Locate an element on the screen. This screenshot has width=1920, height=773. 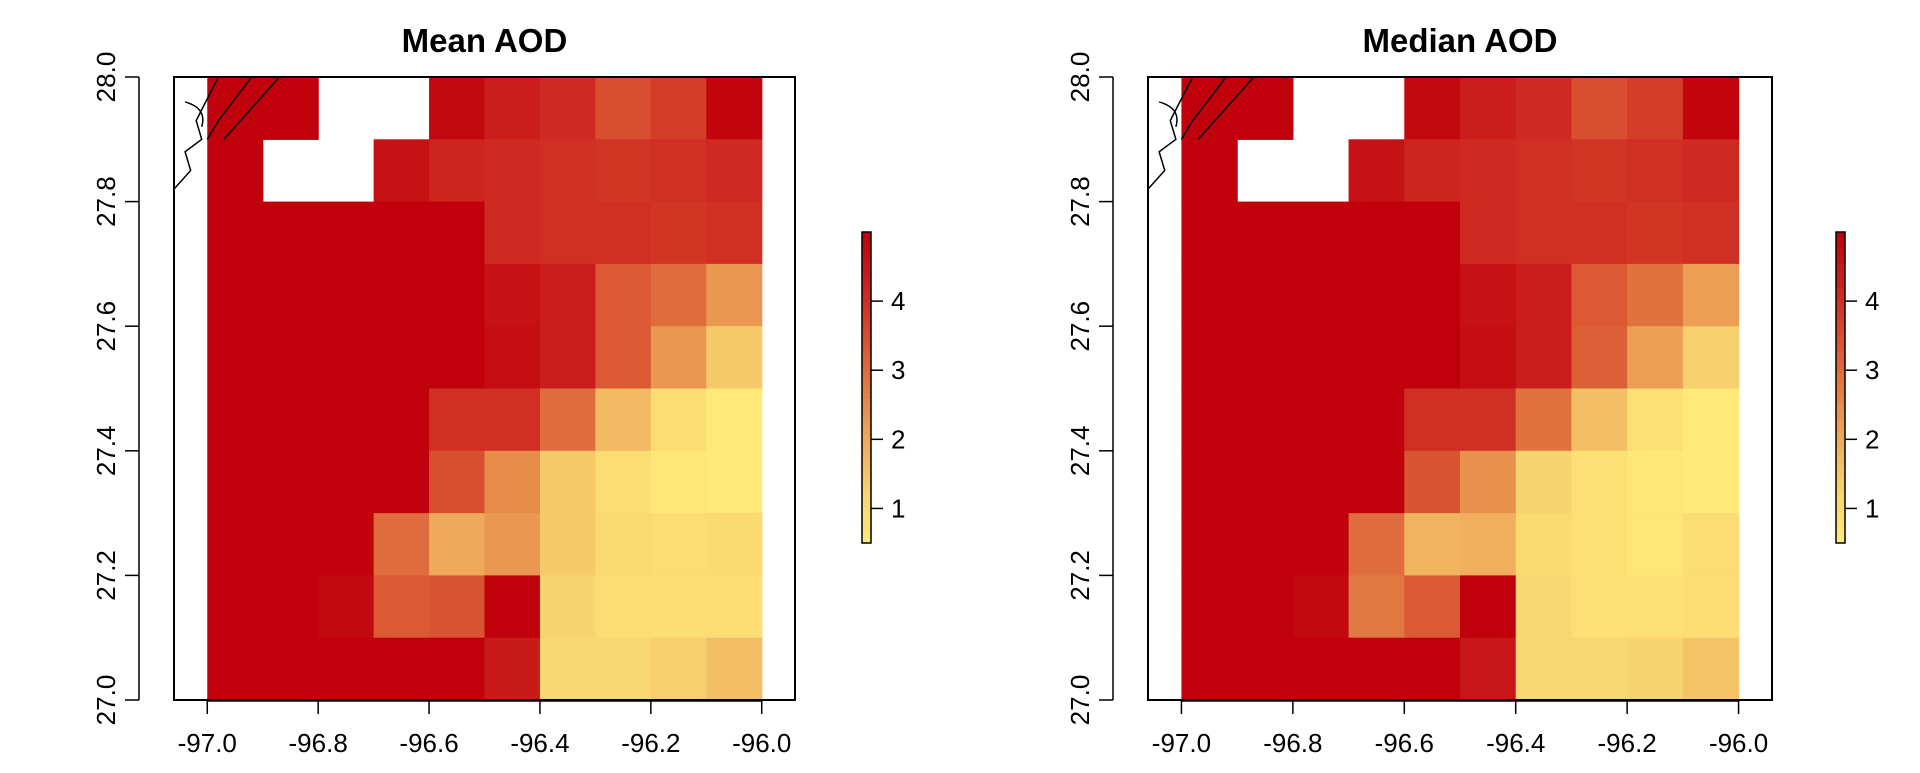
x-tick-label: -96.4 is located at coordinates (1515, 743).